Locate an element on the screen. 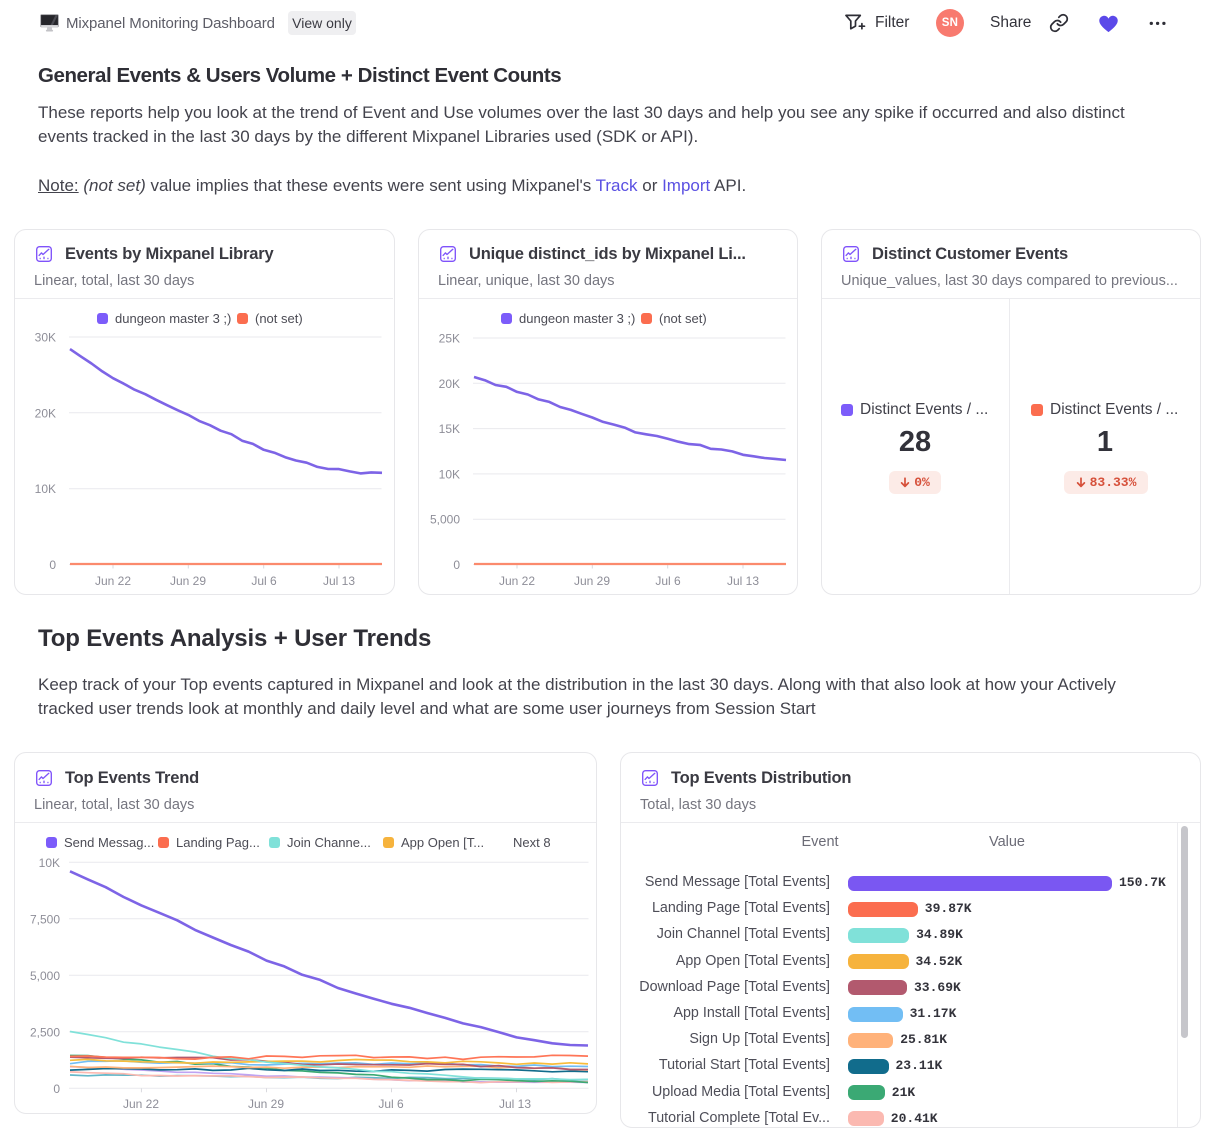 This screenshot has width=1215, height=1132. svg-text: 7,500 is located at coordinates (45, 919).